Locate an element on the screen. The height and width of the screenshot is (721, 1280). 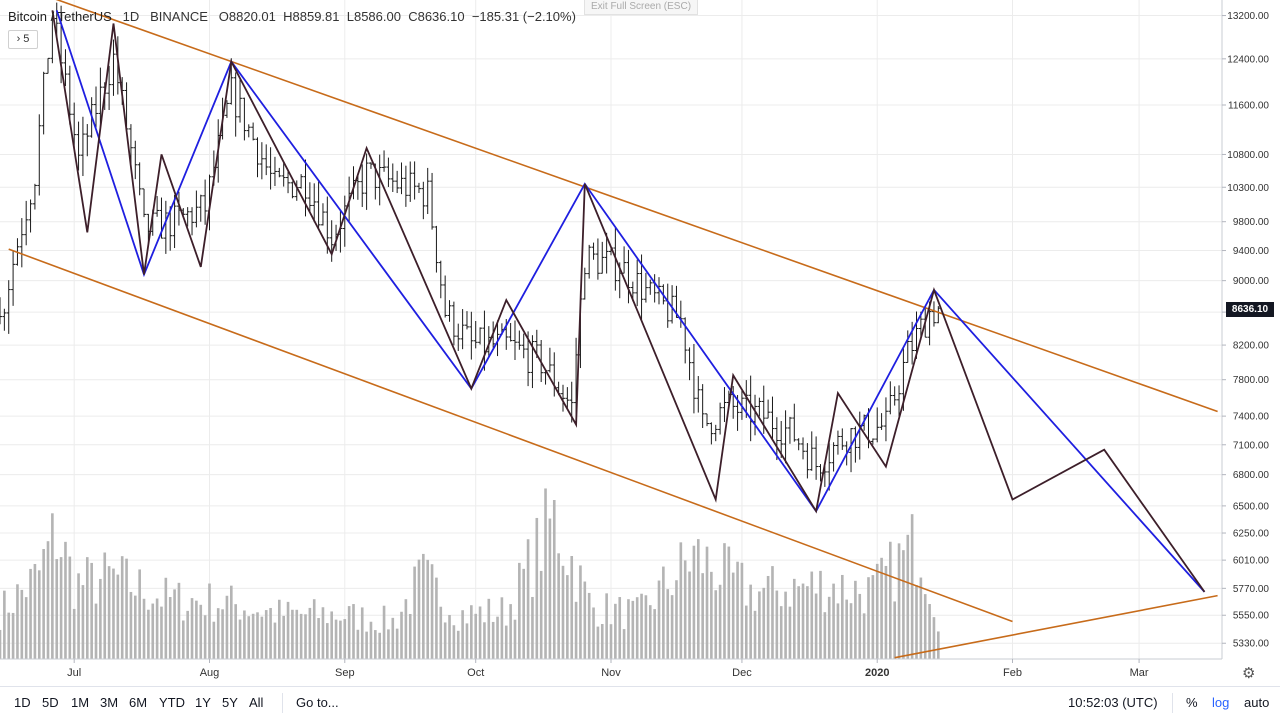
range-1d-button: 1D is located at coordinates (22, 702).